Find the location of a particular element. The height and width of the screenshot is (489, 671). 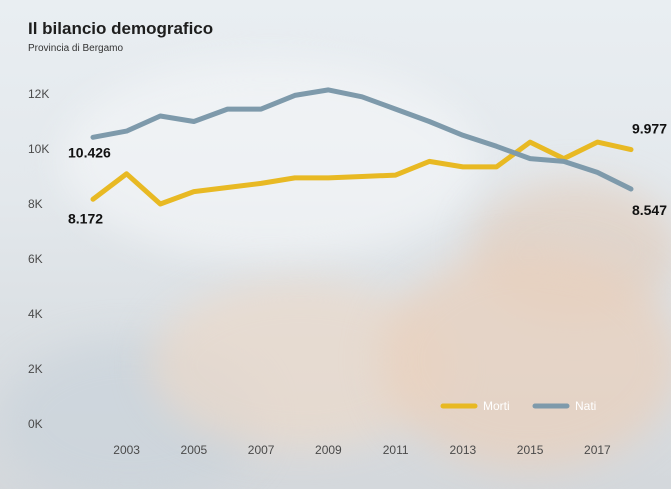

legend: Morti Nati is located at coordinates (518, 406).